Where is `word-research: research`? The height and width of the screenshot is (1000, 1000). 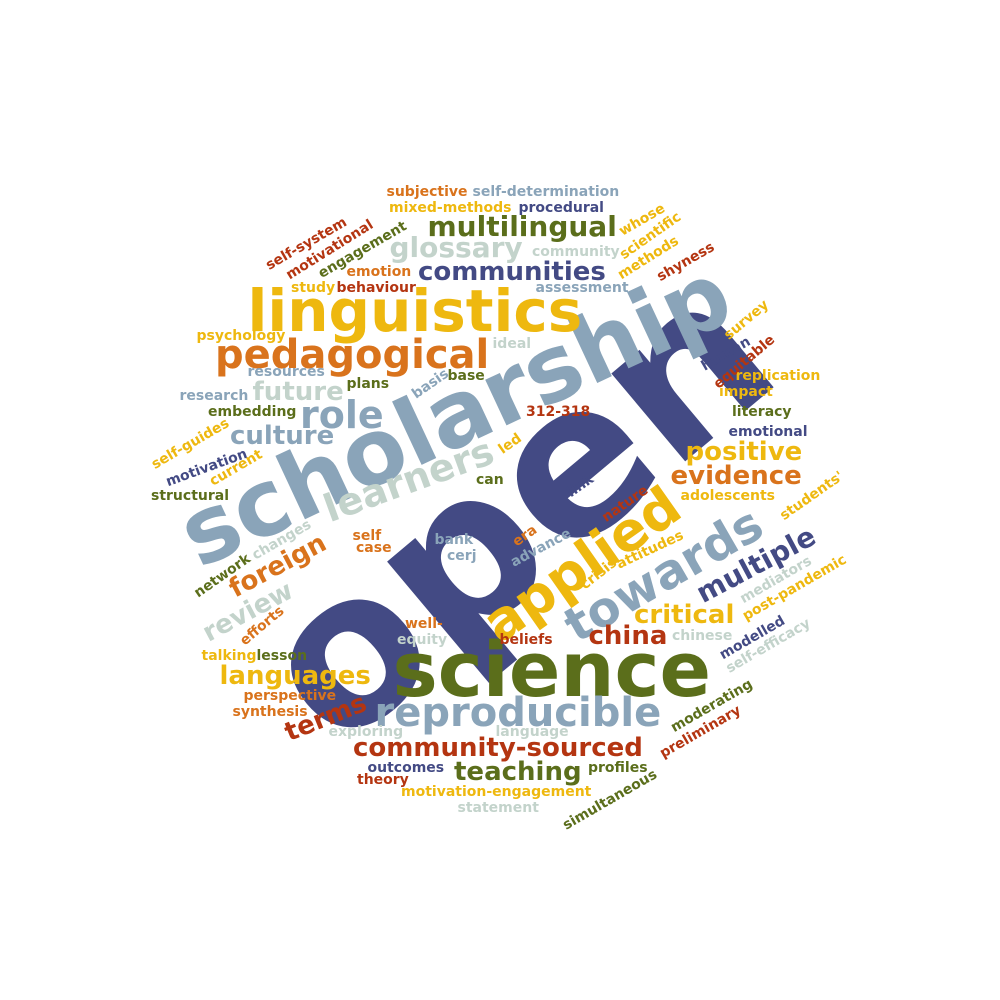
word-research: research is located at coordinates (214, 396).